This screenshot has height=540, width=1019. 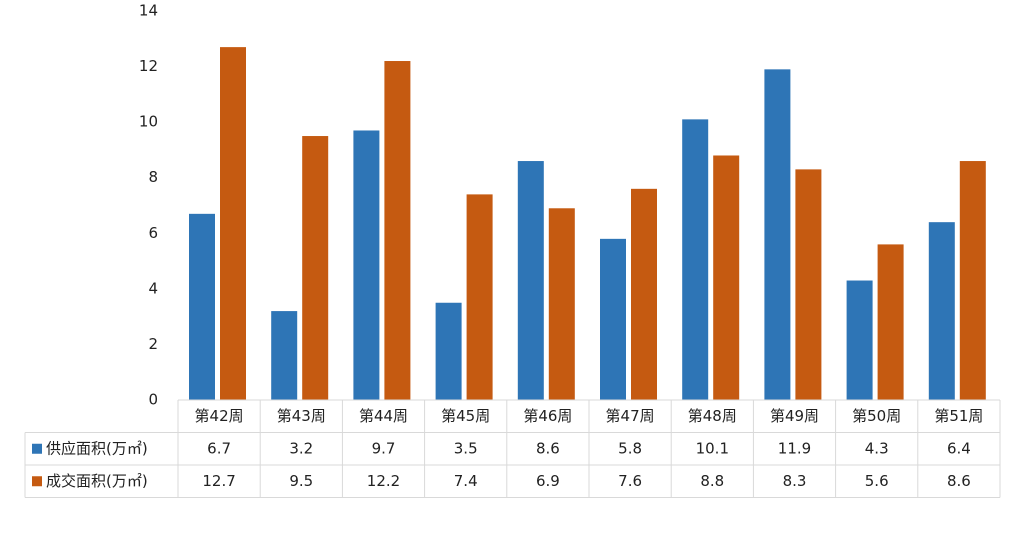 What do you see at coordinates (877, 481) in the screenshot?
I see `table-value: 5.6` at bounding box center [877, 481].